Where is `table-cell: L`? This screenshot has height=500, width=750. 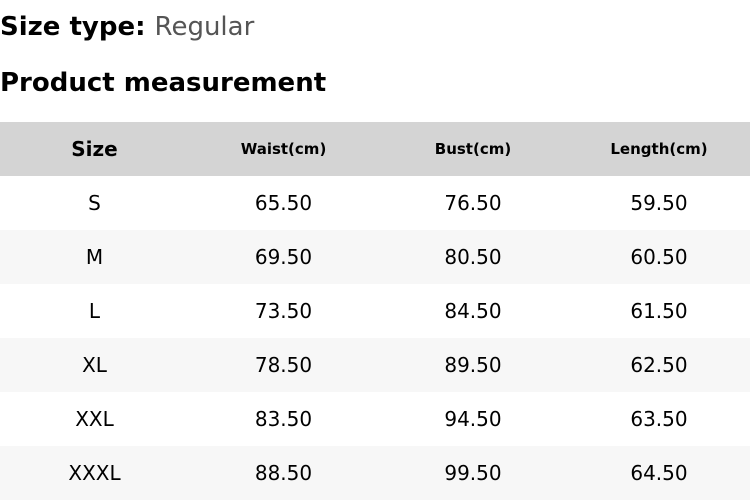
table-cell: L is located at coordinates (94, 311).